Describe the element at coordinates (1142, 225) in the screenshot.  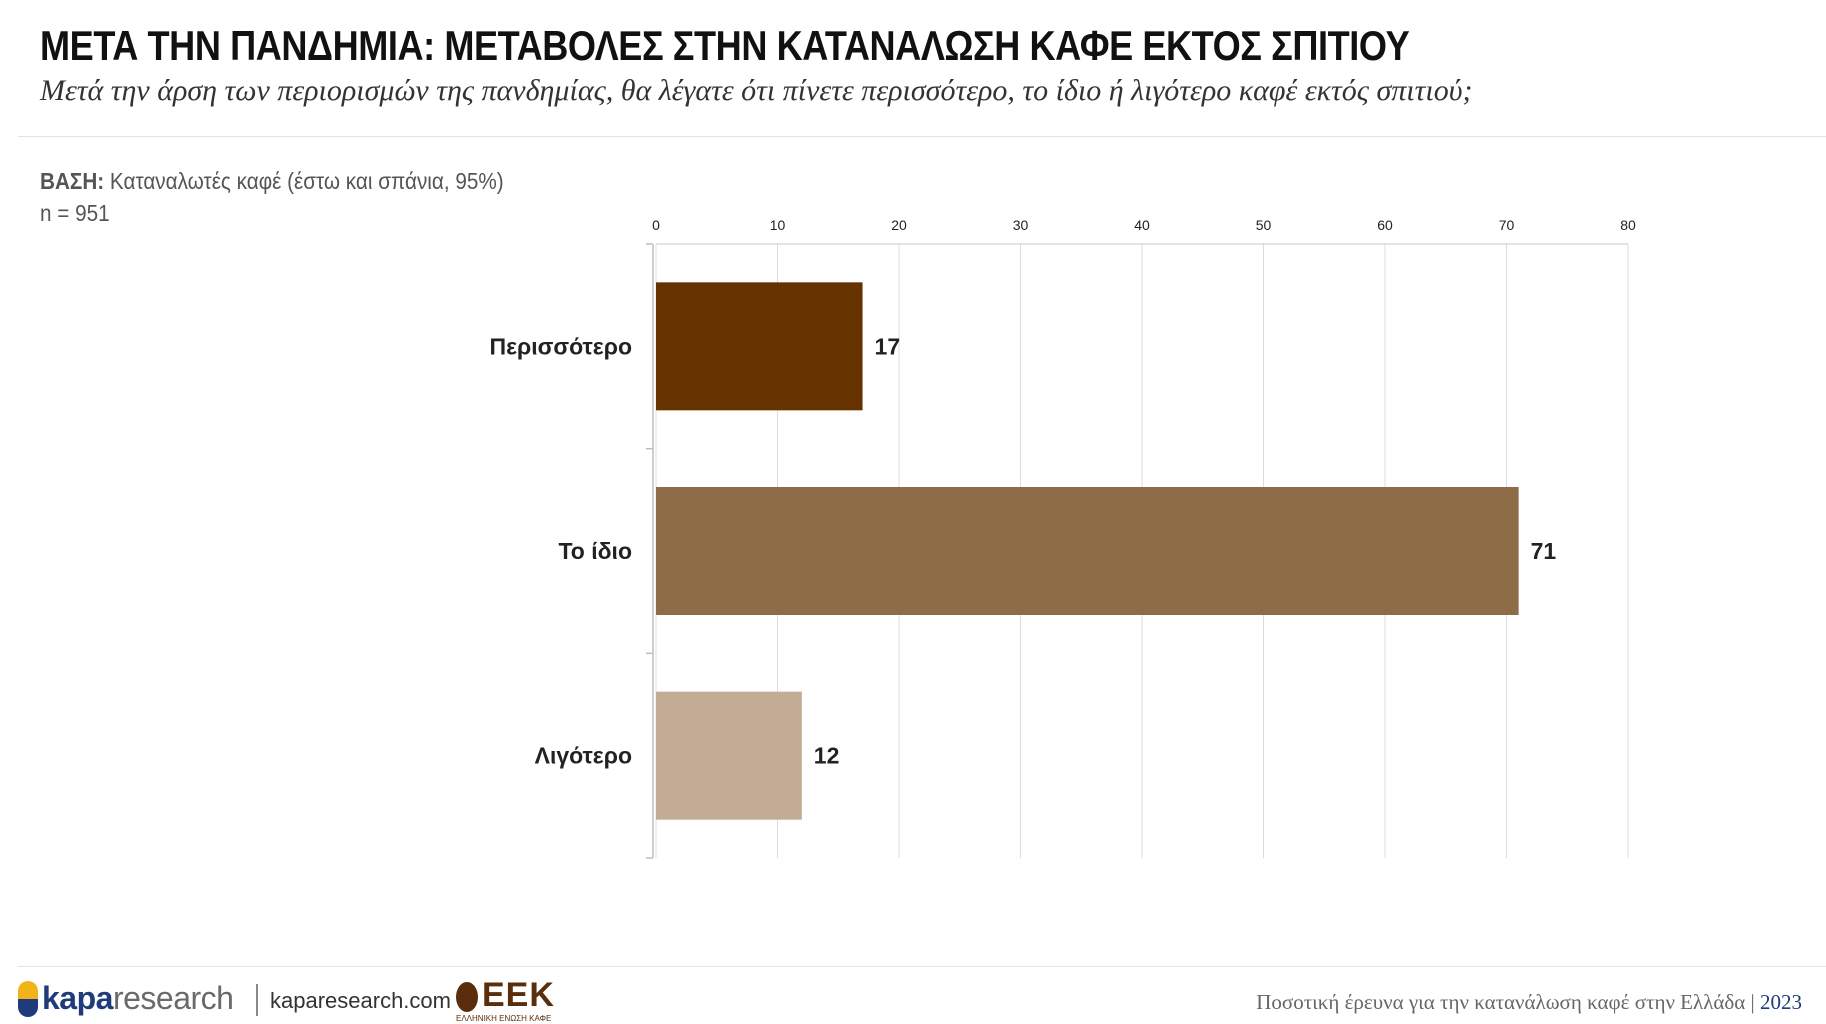
I see `x-tick-label: 40` at that location.